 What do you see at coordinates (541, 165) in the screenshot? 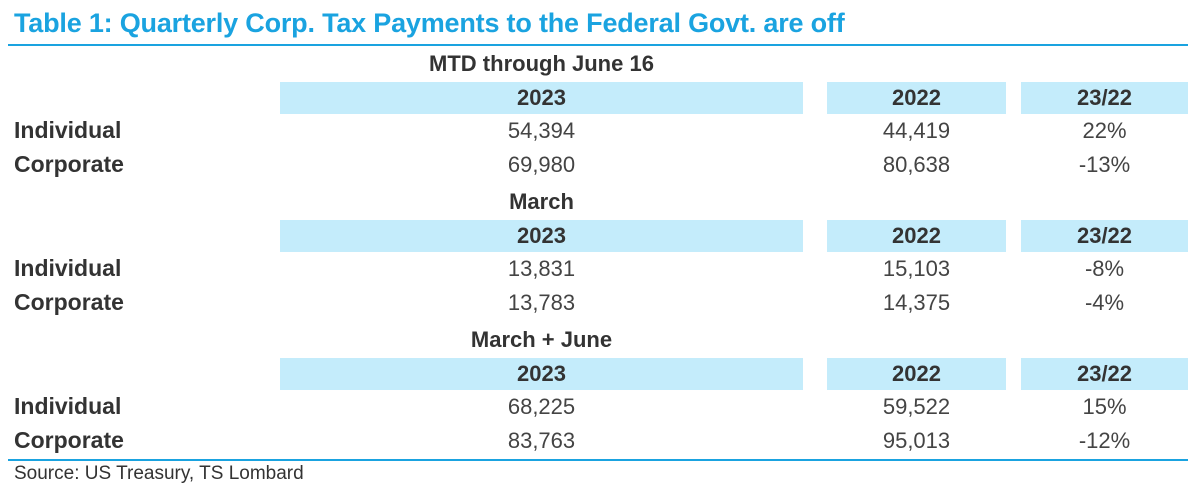
I see `cell-2023: 69,980` at bounding box center [541, 165].